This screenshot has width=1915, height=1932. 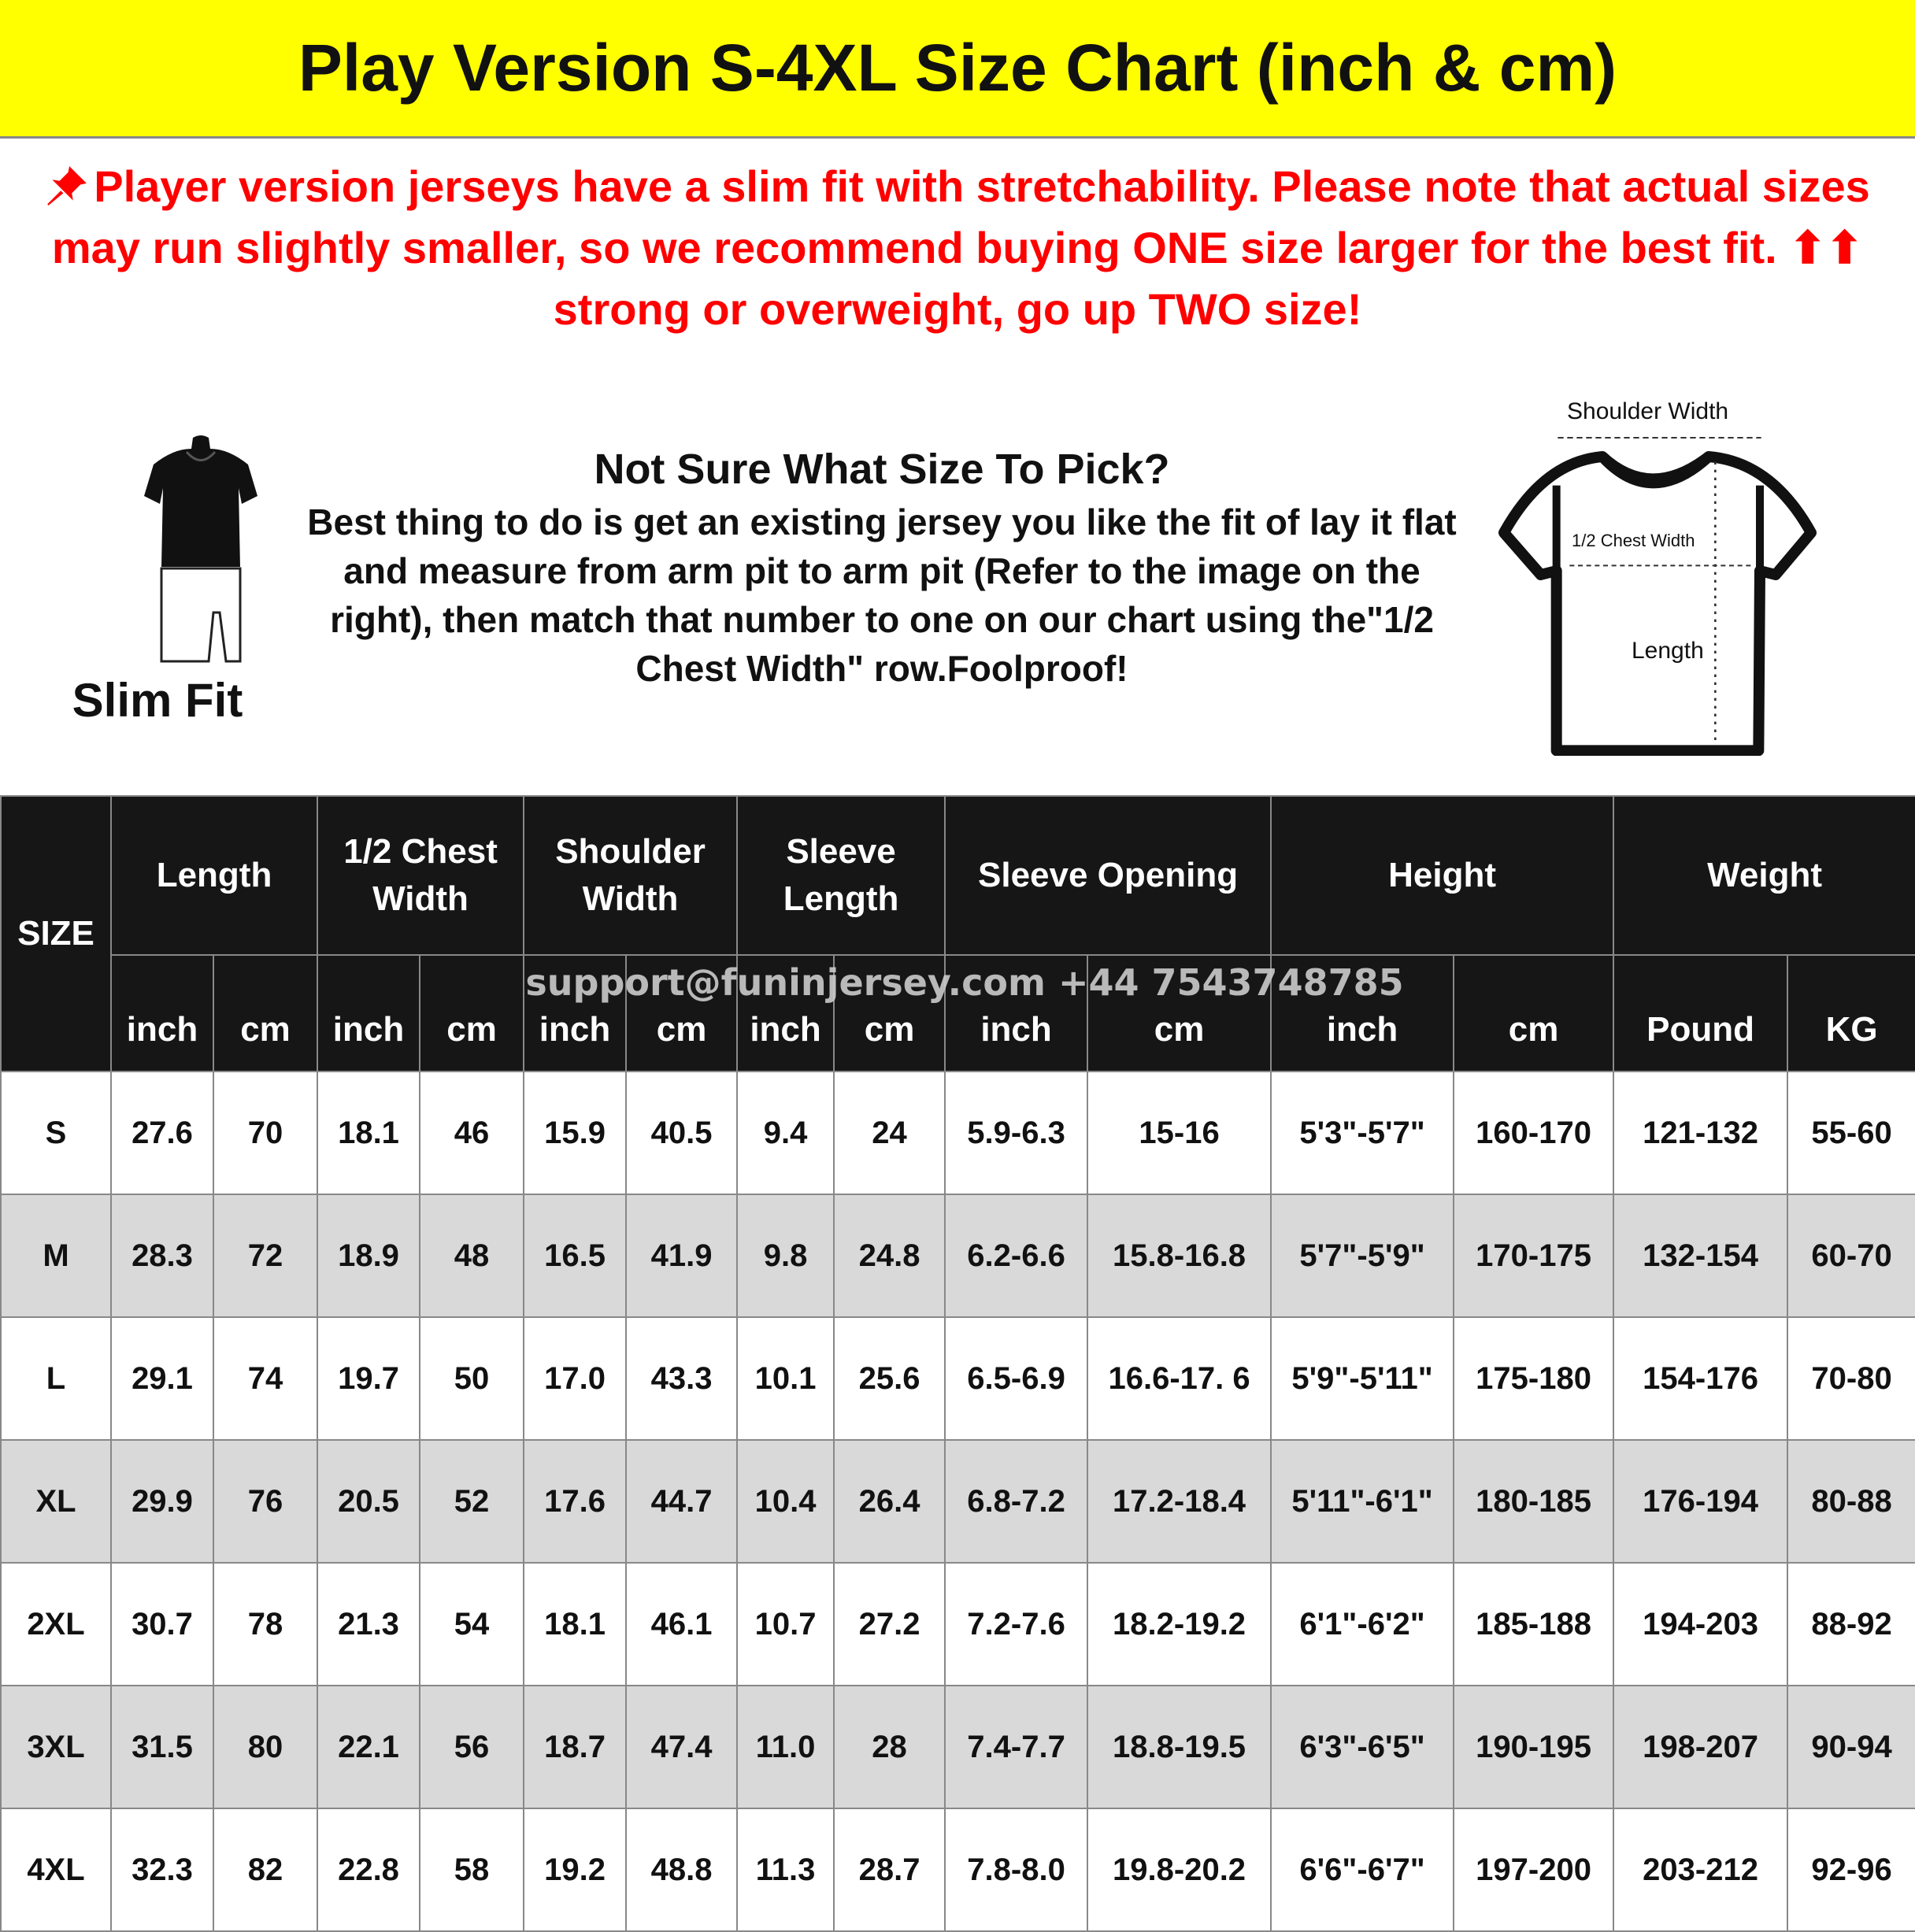 What do you see at coordinates (472, 1501) in the screenshot?
I see `value-cell: 52` at bounding box center [472, 1501].